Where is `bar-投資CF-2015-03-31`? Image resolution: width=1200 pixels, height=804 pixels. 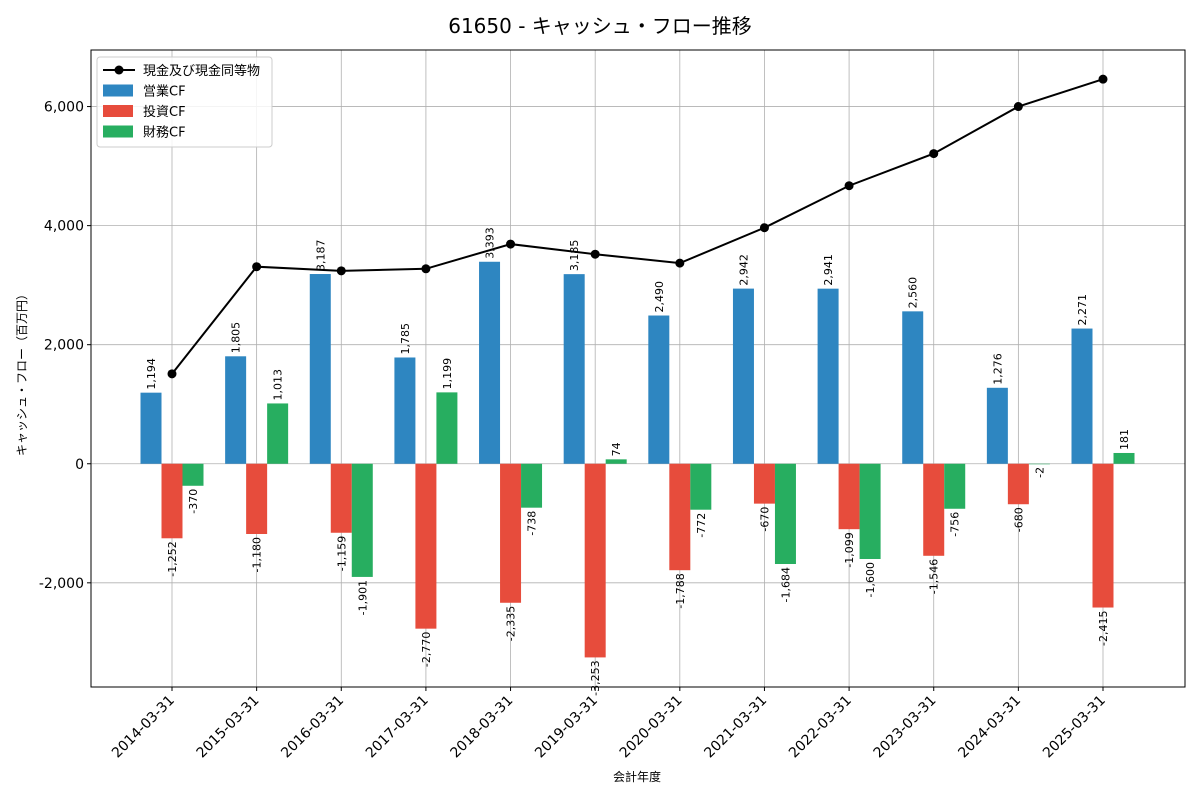
bar-投資CF-2015-03-31 is located at coordinates (257, 499).